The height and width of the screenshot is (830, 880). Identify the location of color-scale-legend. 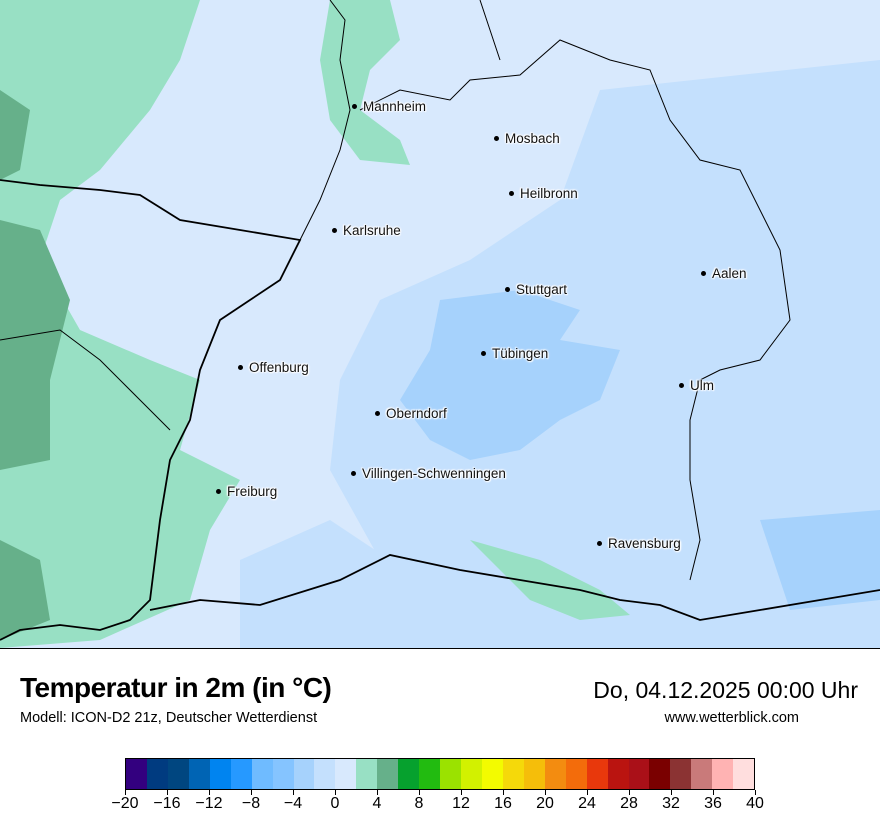
(440, 774).